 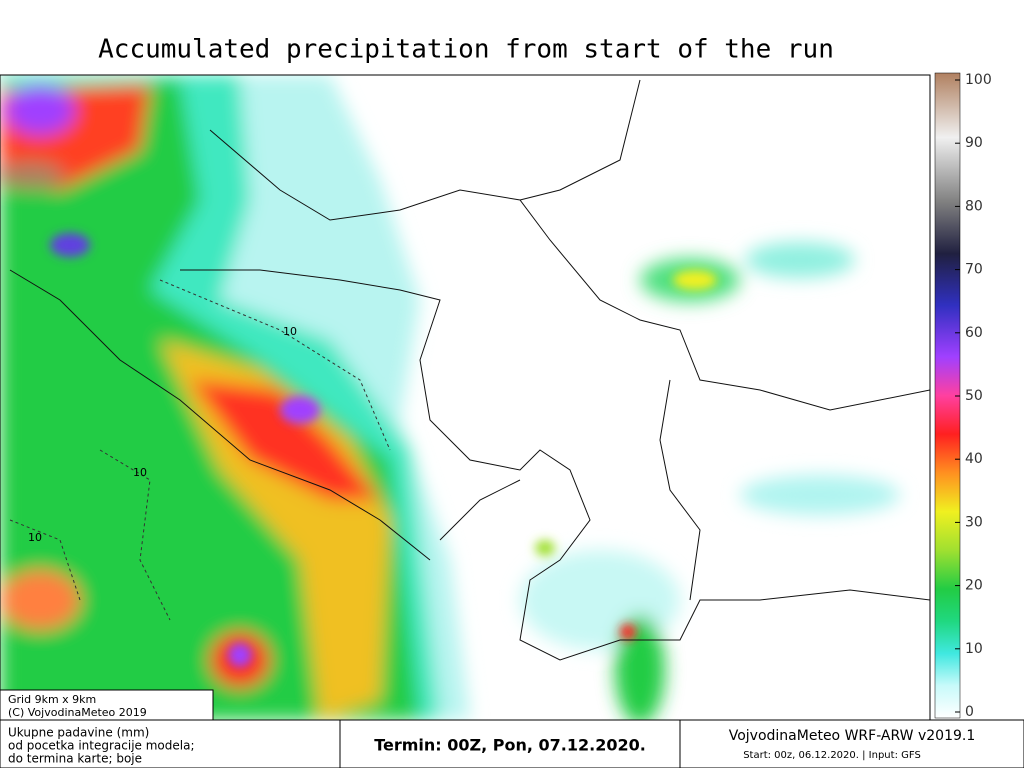 I want to click on colorbar-tick-label: 20, so click(x=974, y=586).